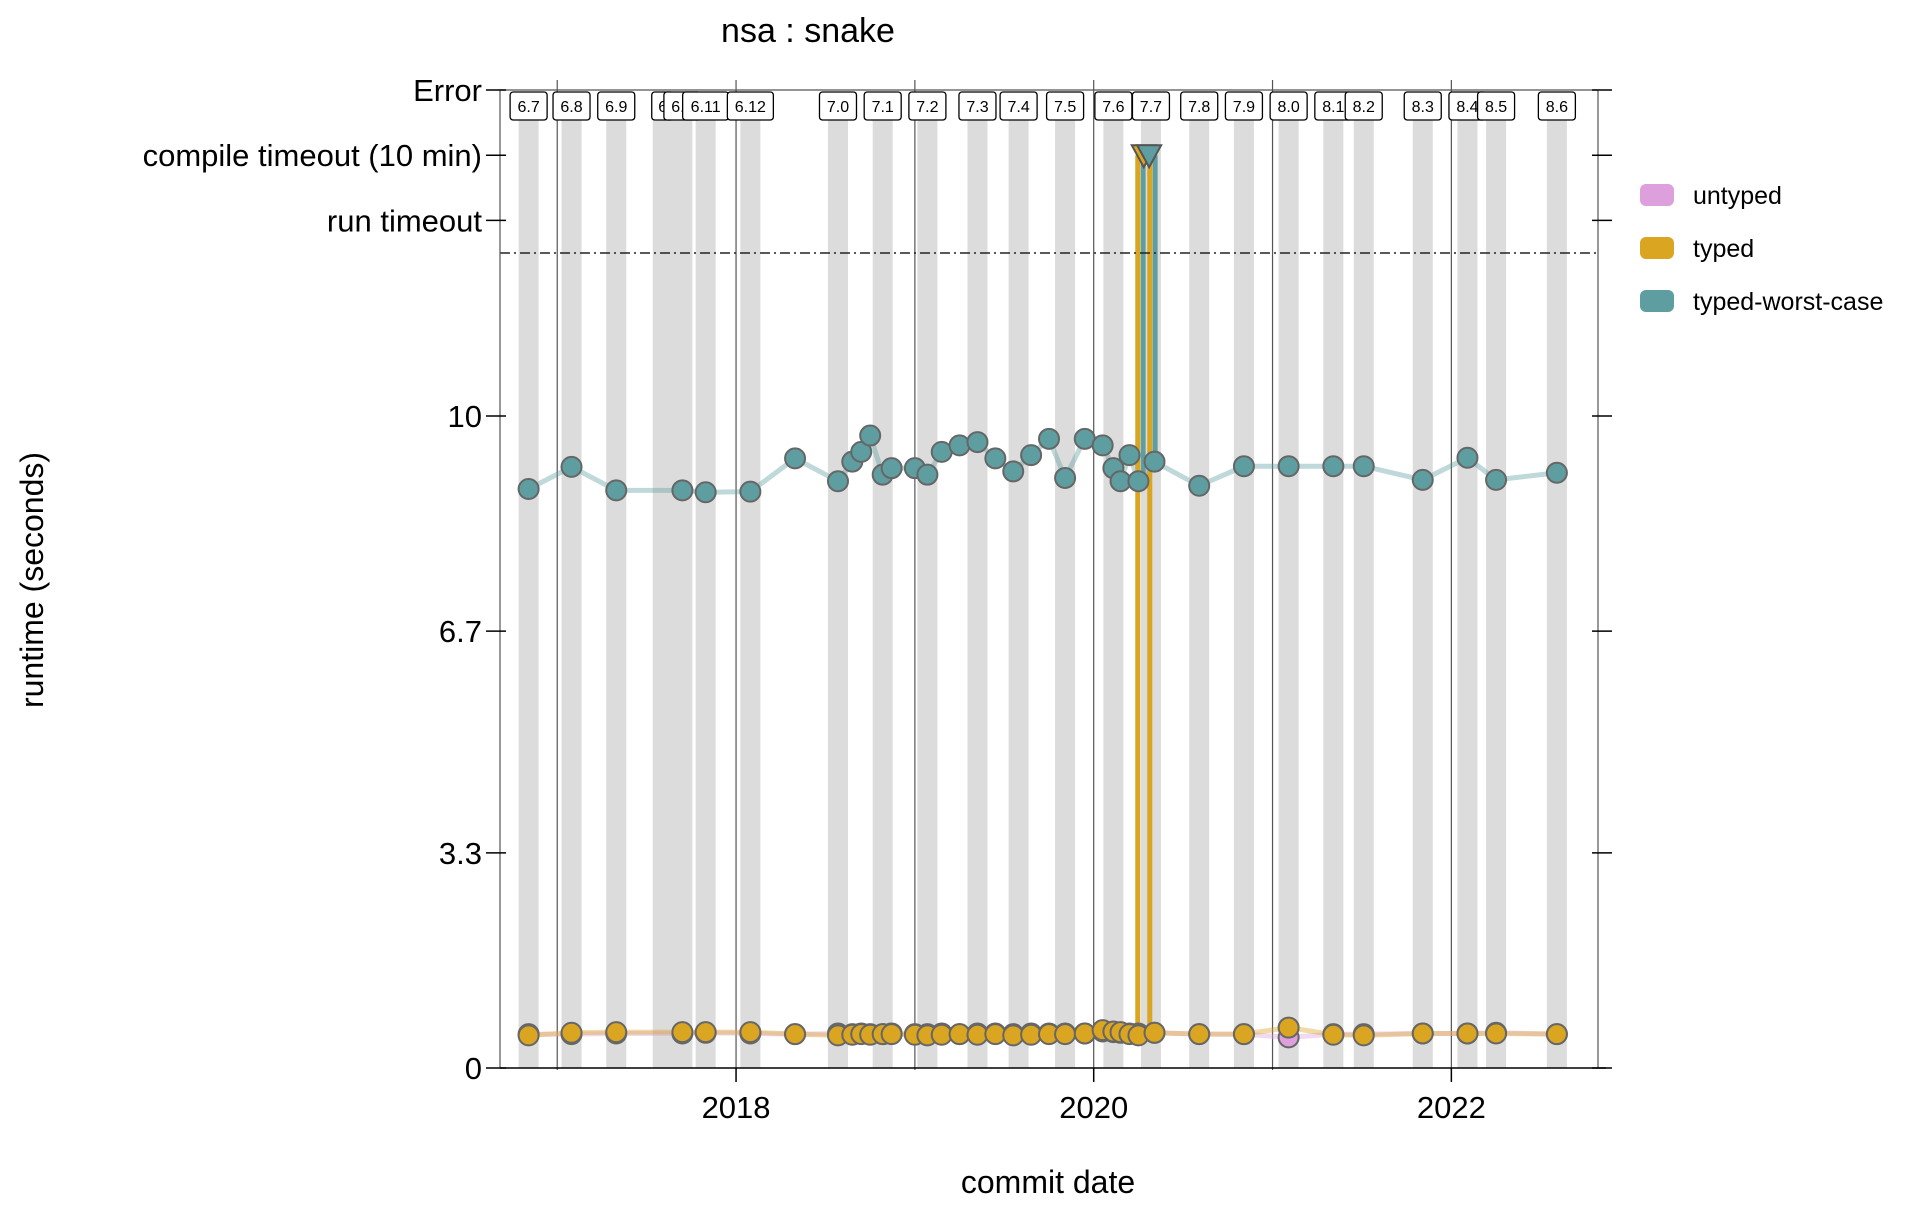 The width and height of the screenshot is (1918, 1212). What do you see at coordinates (1761, 249) in the screenshot?
I see `legend: untyped typed typed-worst-case` at bounding box center [1761, 249].